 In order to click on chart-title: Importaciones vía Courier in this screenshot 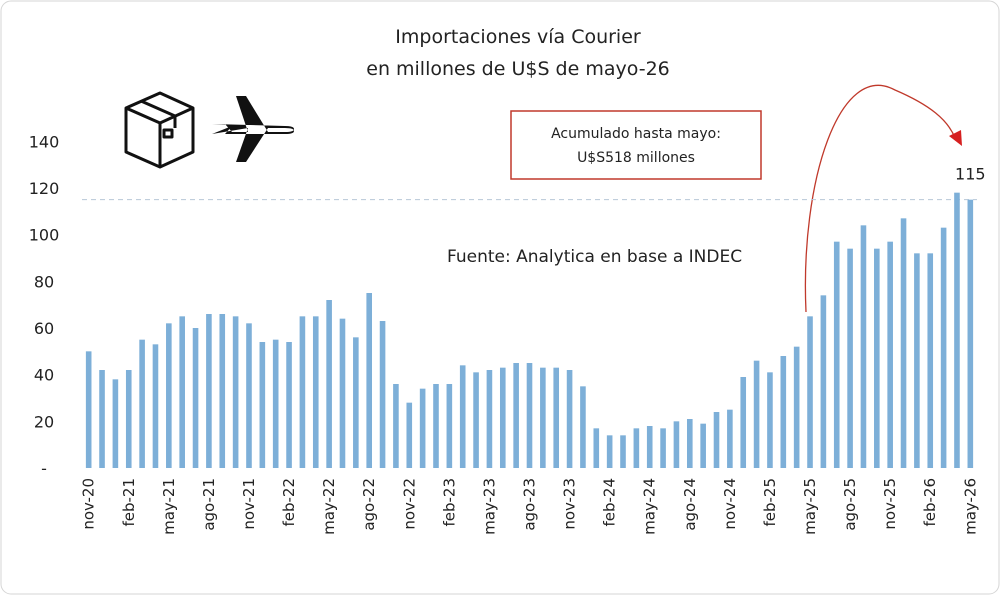, I will do `click(518, 37)`.